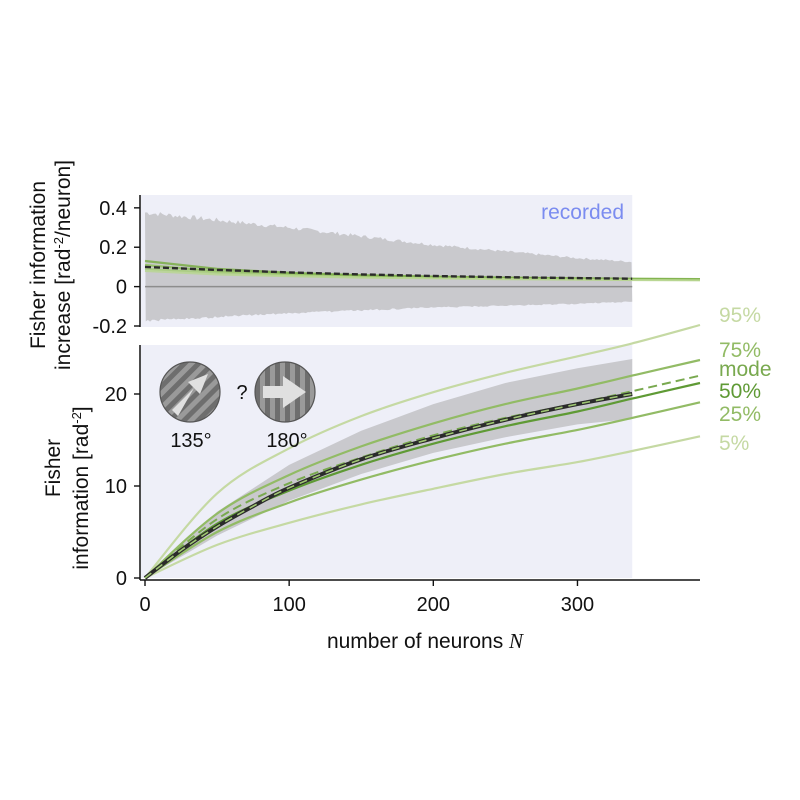 This screenshot has height=800, width=800. I want to click on top-ylabel-line1: Fisher information, so click(38, 265).